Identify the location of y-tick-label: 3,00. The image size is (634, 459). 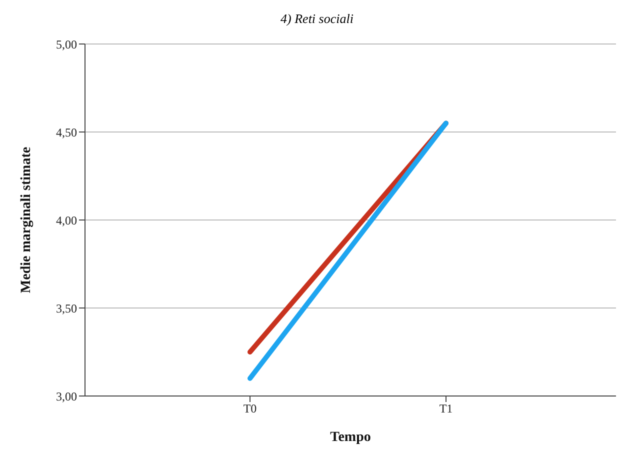
(66, 396).